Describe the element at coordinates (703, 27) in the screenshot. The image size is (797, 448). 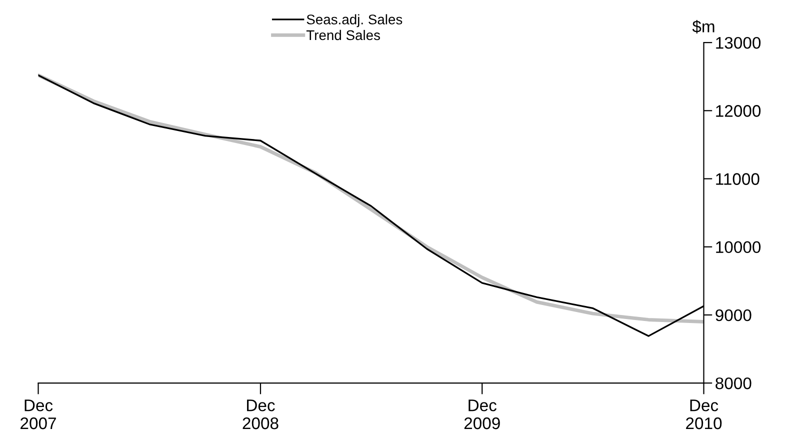
I see `y-axis-title: $m` at that location.